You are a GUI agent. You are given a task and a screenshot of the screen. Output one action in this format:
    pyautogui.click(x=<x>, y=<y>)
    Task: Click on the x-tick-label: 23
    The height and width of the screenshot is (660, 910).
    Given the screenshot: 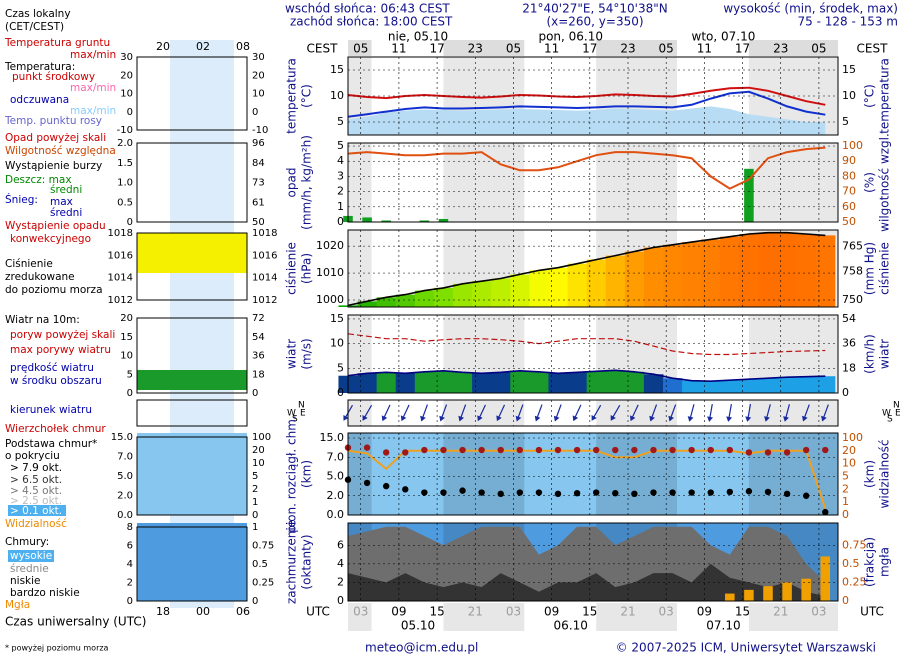 What is the action you would take?
    pyautogui.click(x=780, y=49)
    